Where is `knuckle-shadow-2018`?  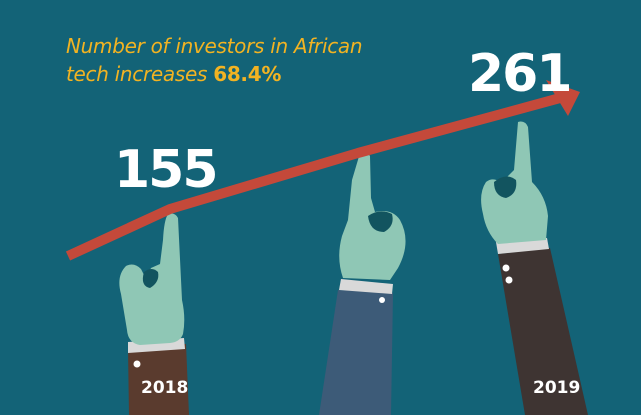 knuckle-shadow-2018 is located at coordinates (150, 278).